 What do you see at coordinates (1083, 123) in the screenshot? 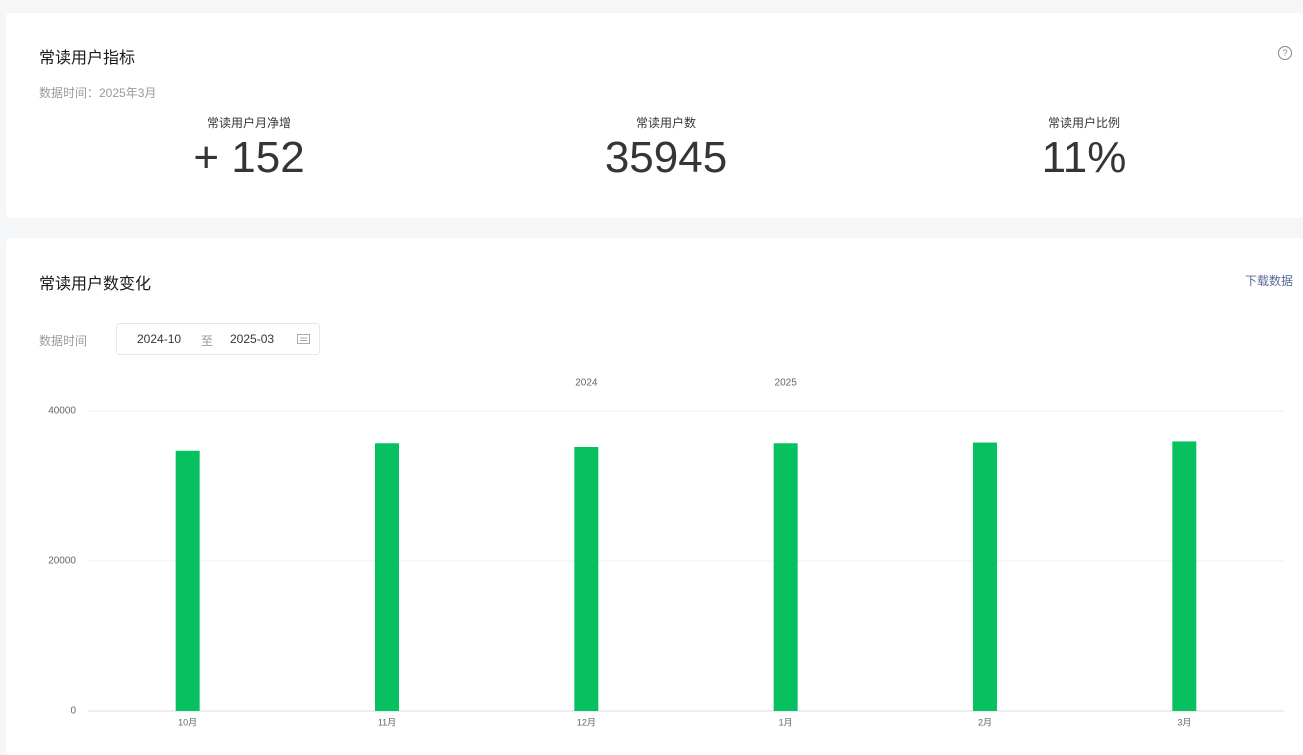
I see `metric-label: 常读用户比例` at bounding box center [1083, 123].